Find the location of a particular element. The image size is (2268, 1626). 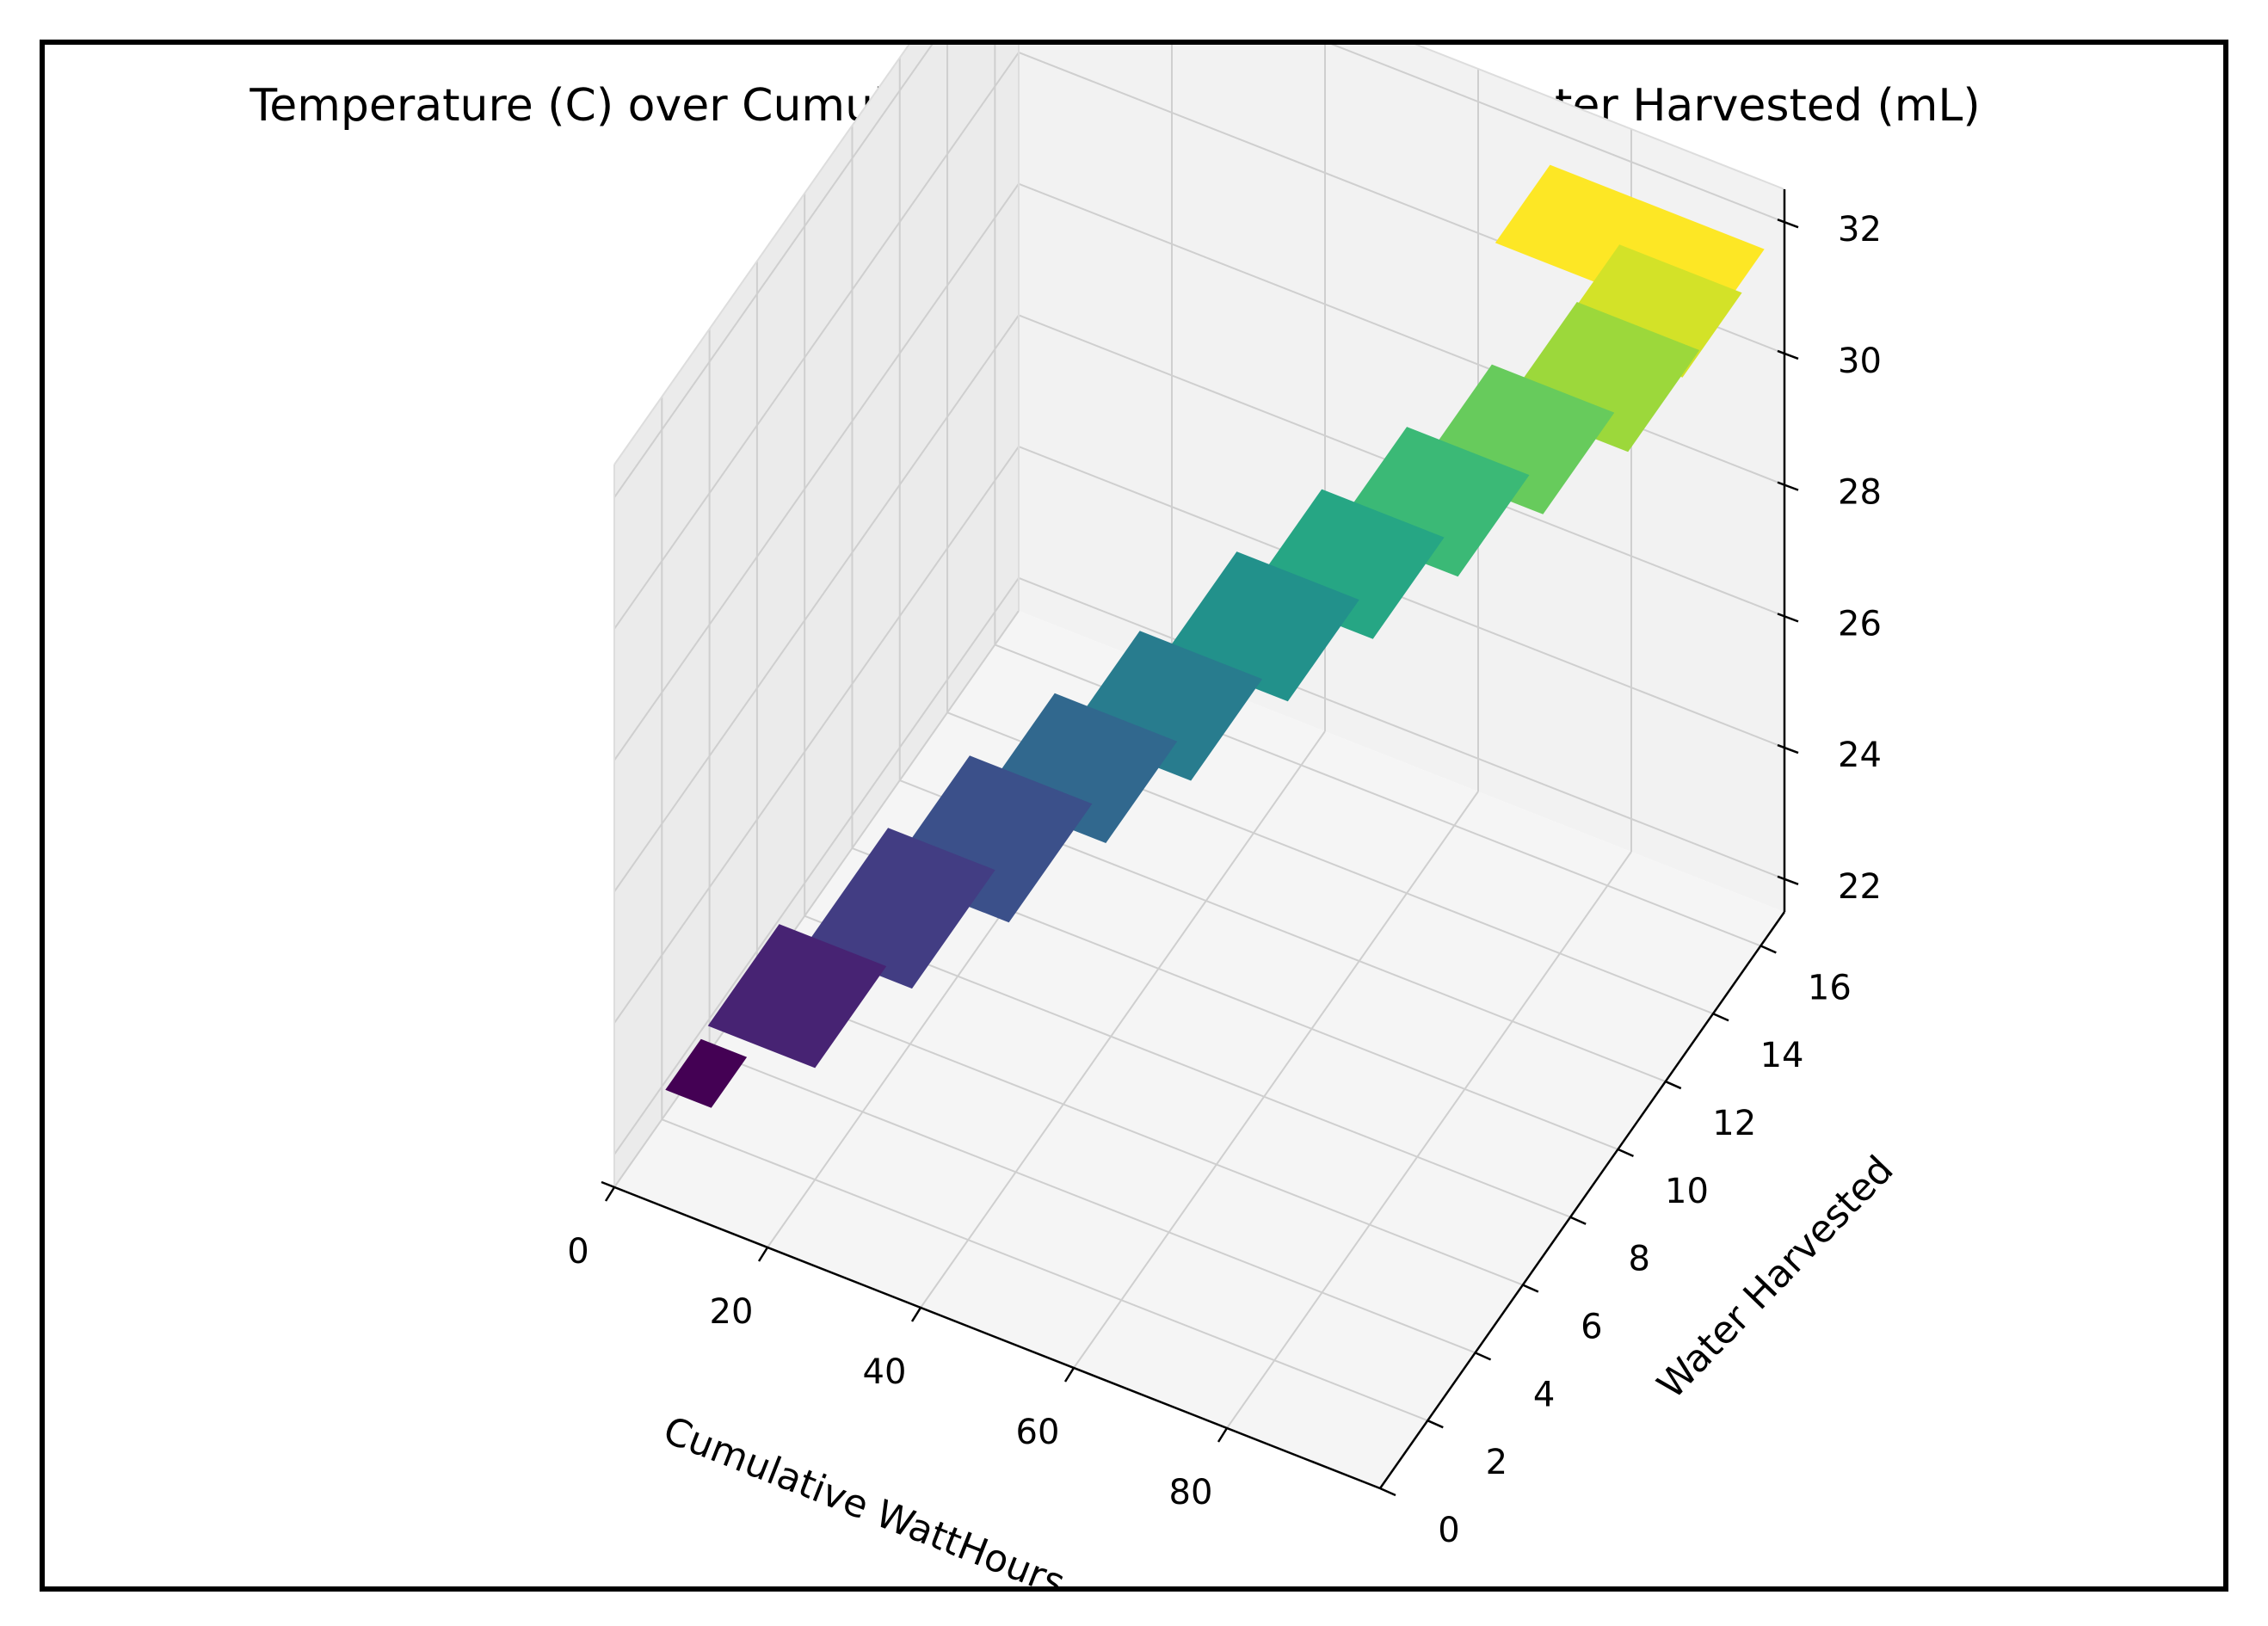

y-tick-label: 10 is located at coordinates (1687, 1191).